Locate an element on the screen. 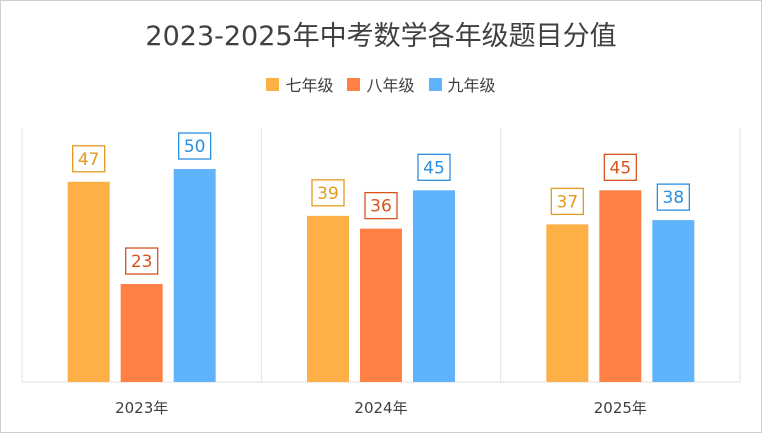 The height and width of the screenshot is (433, 762). x-tick-label-1: 2024年 is located at coordinates (380, 408).